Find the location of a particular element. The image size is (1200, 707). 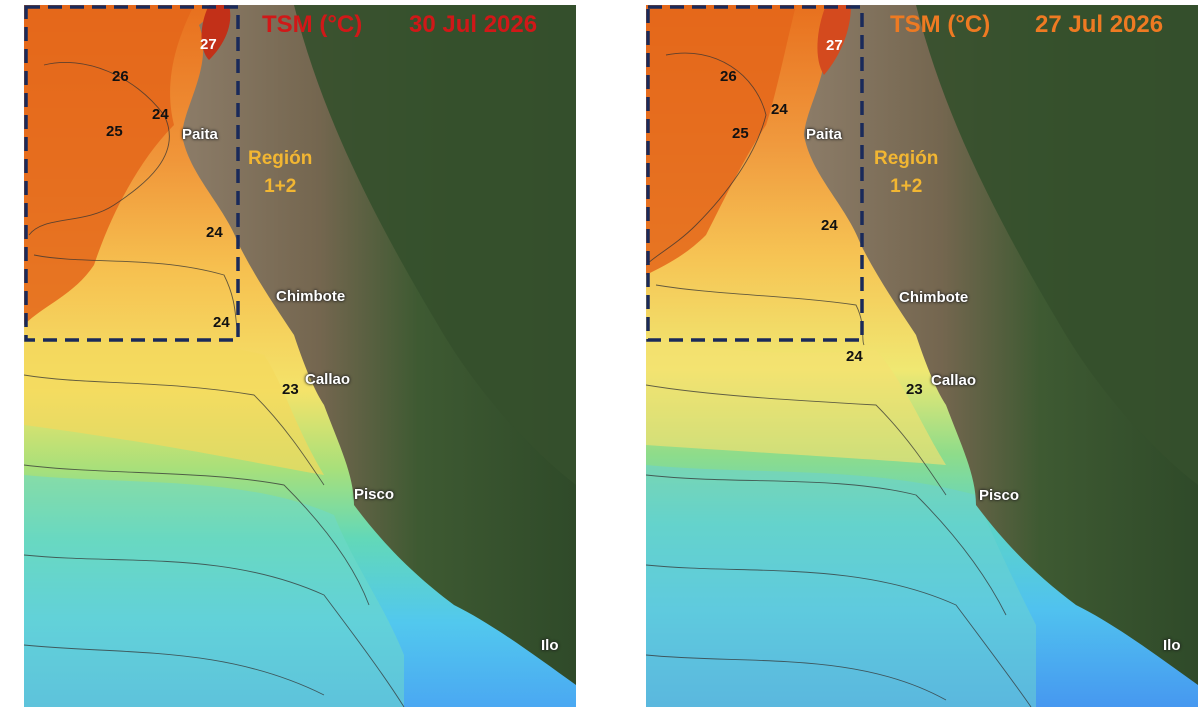

date-label: 30 Jul 2026 is located at coordinates (473, 24).